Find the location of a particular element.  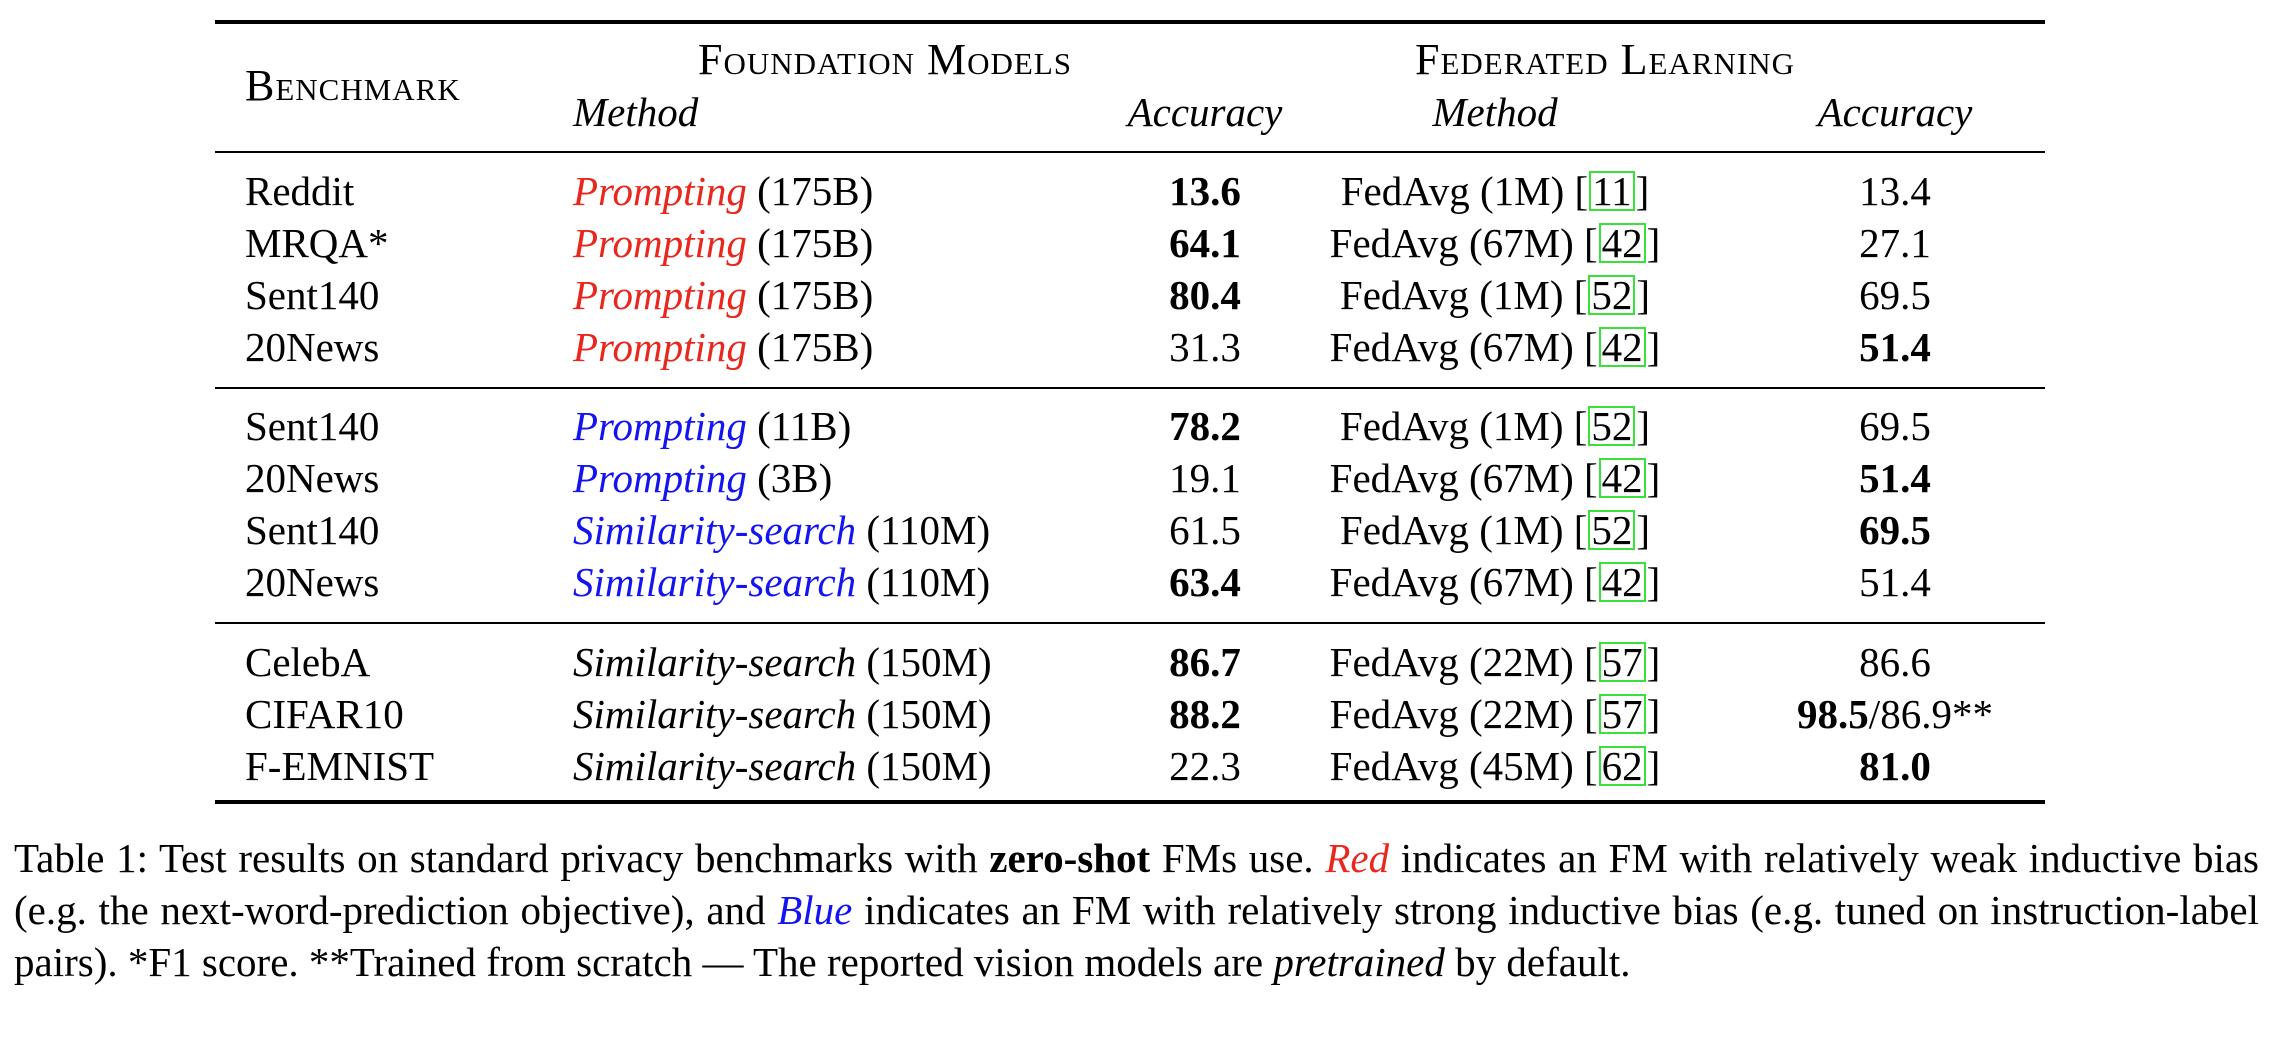

caption-blue-word: Blue is located at coordinates (815, 910).